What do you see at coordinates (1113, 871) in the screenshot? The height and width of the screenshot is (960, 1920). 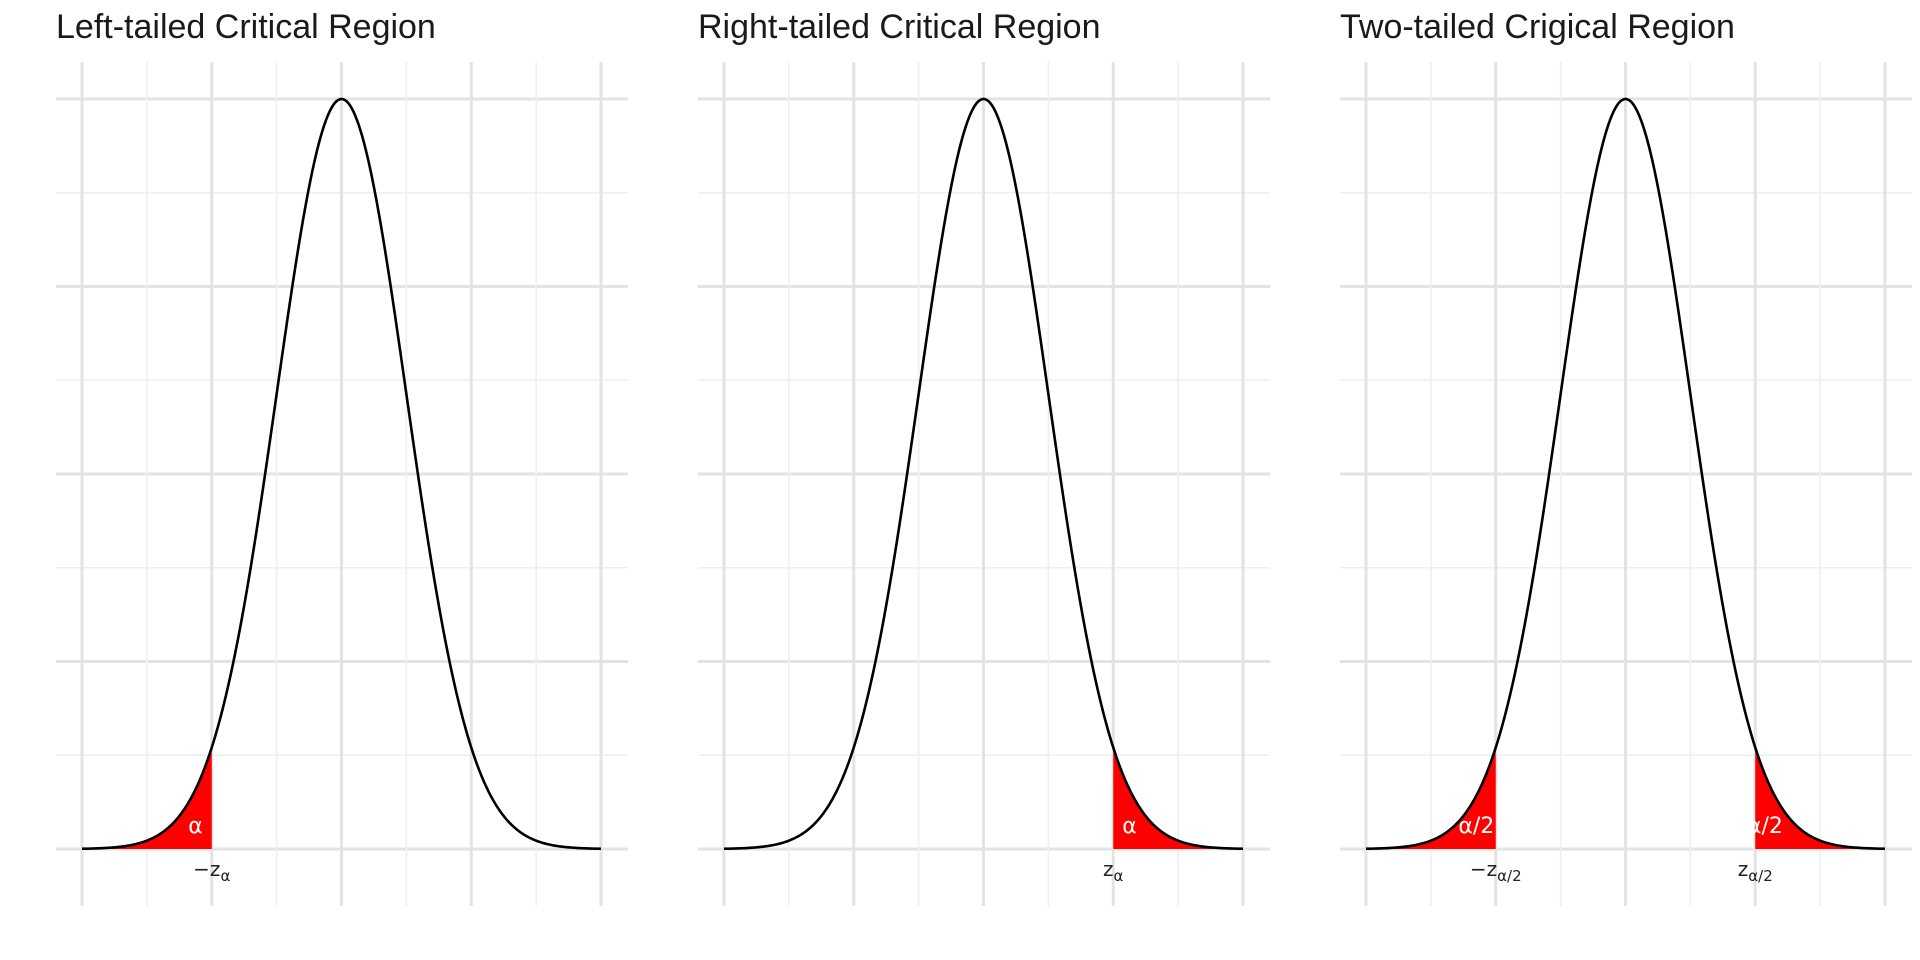 I see `critical-value-label: zα` at bounding box center [1113, 871].